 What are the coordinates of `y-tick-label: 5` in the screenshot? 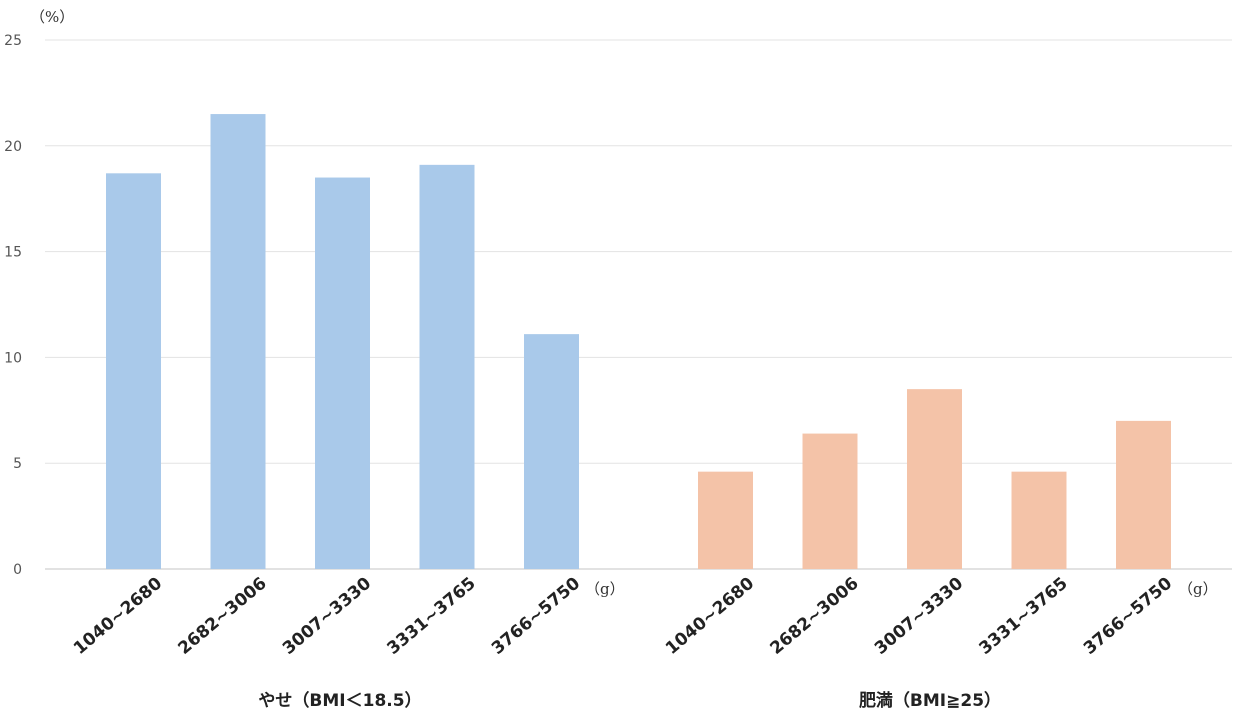 It's located at (17, 464).